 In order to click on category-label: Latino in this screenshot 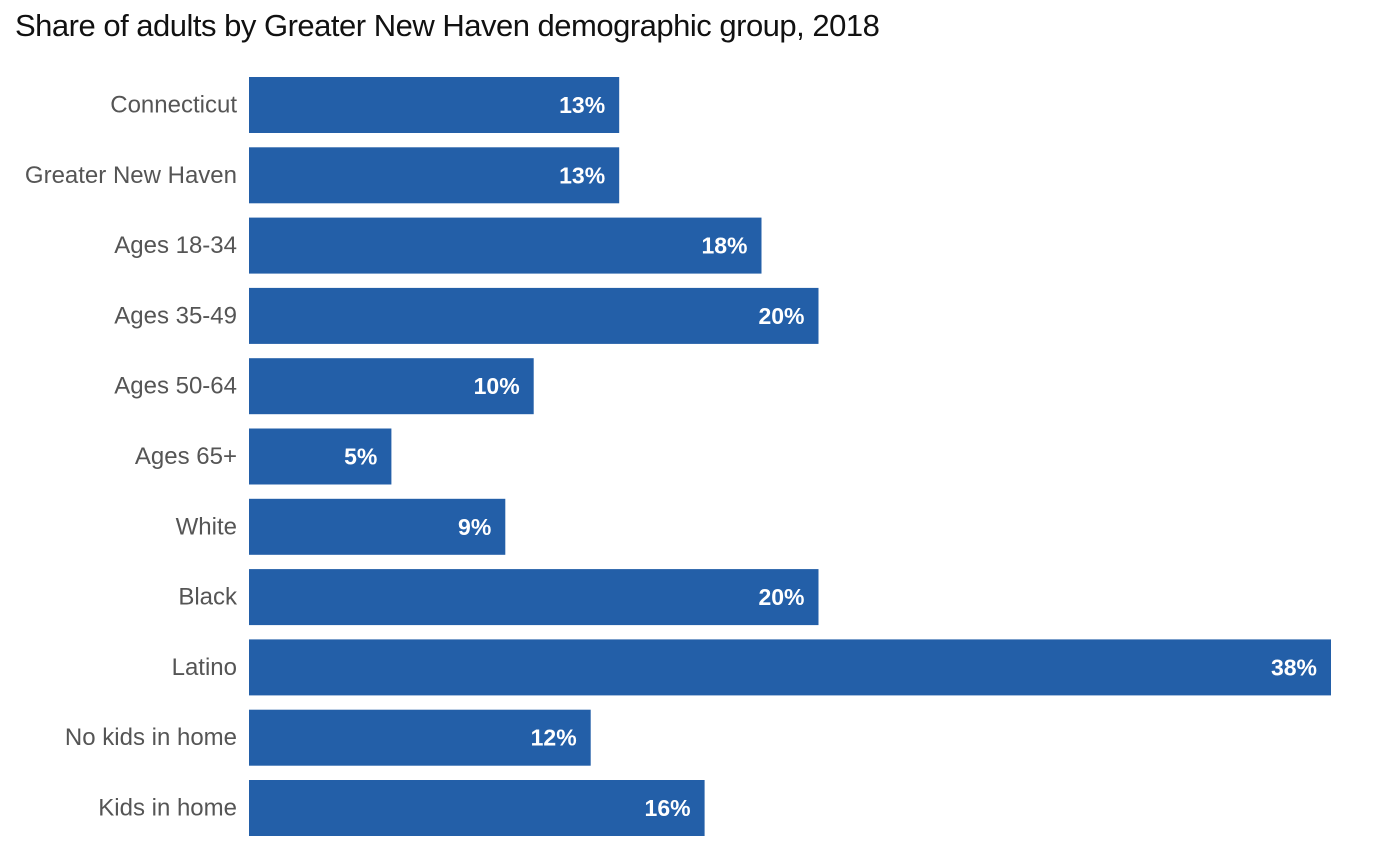, I will do `click(204, 667)`.